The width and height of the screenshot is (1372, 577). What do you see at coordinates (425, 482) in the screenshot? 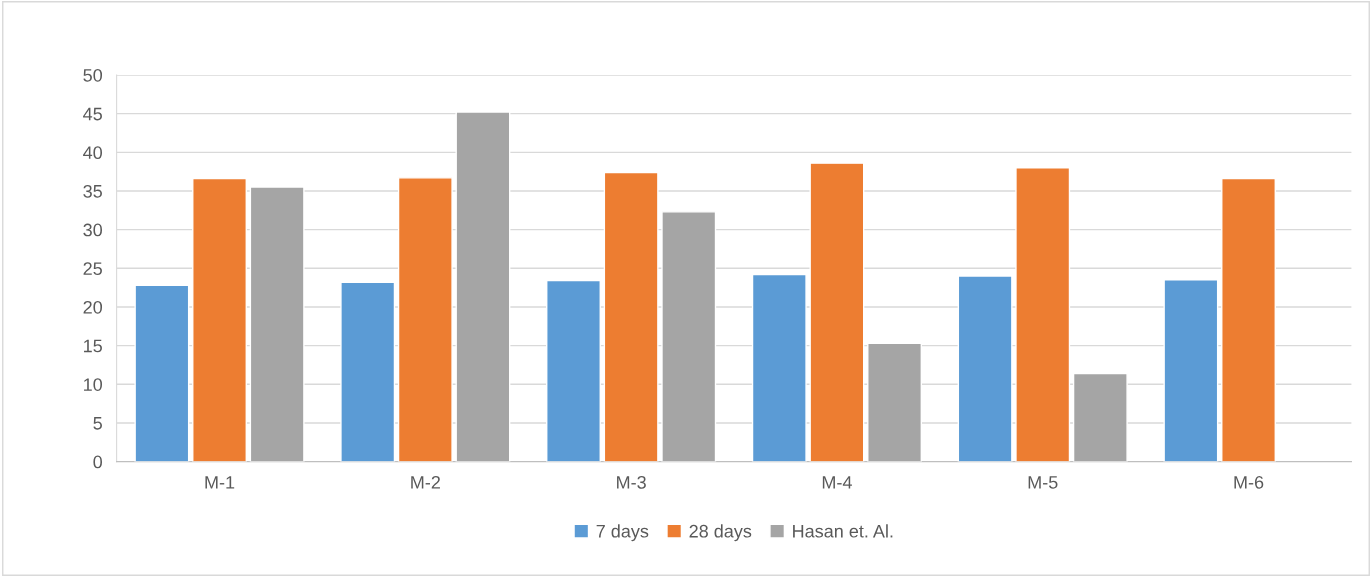
I see `x-tick-label: M-2` at bounding box center [425, 482].